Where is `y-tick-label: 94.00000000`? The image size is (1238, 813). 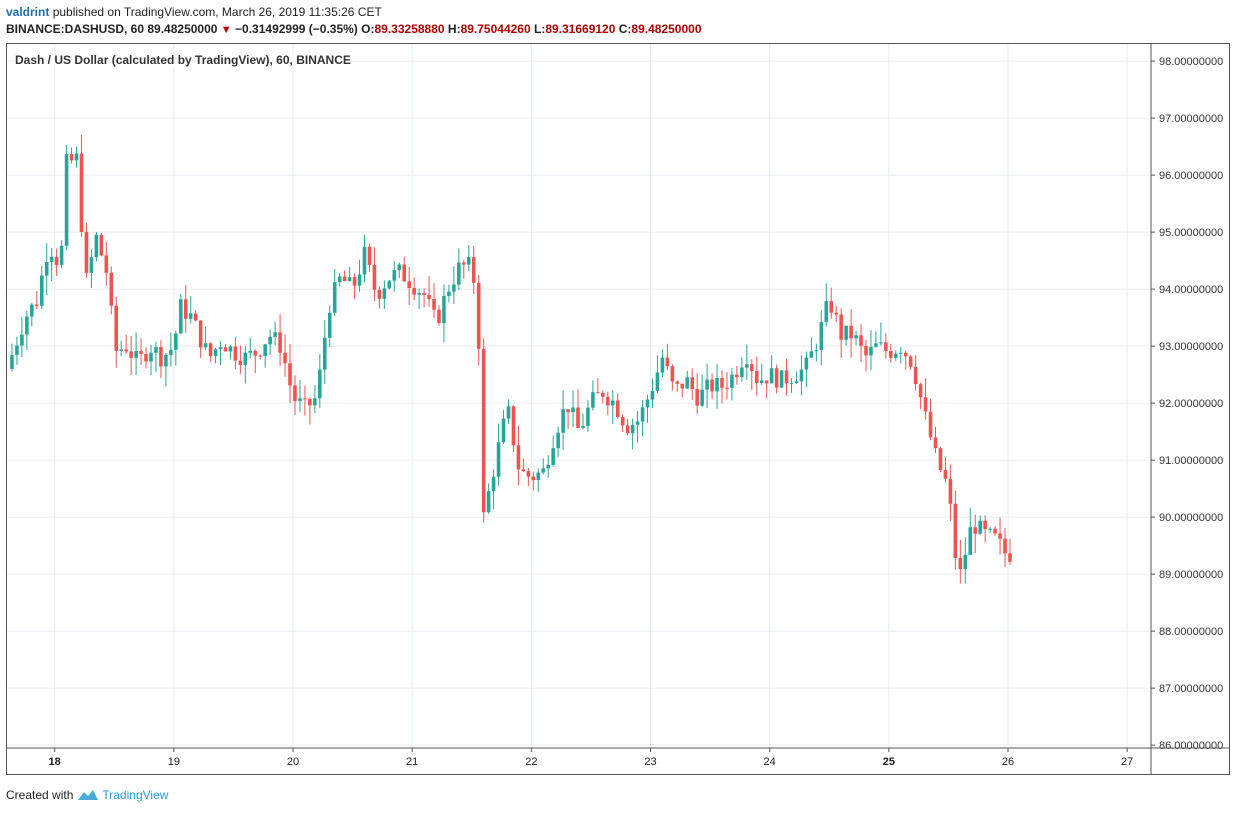
y-tick-label: 94.00000000 is located at coordinates (1191, 290).